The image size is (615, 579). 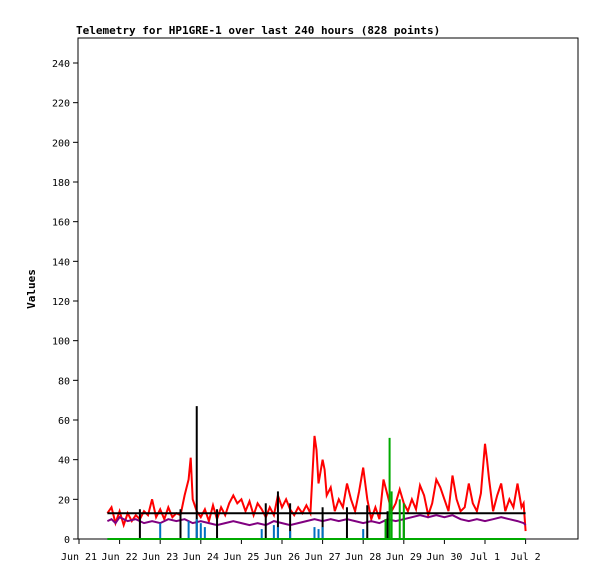 What do you see at coordinates (241, 557) in the screenshot?
I see `x-tick-label: Jun 25` at bounding box center [241, 557].